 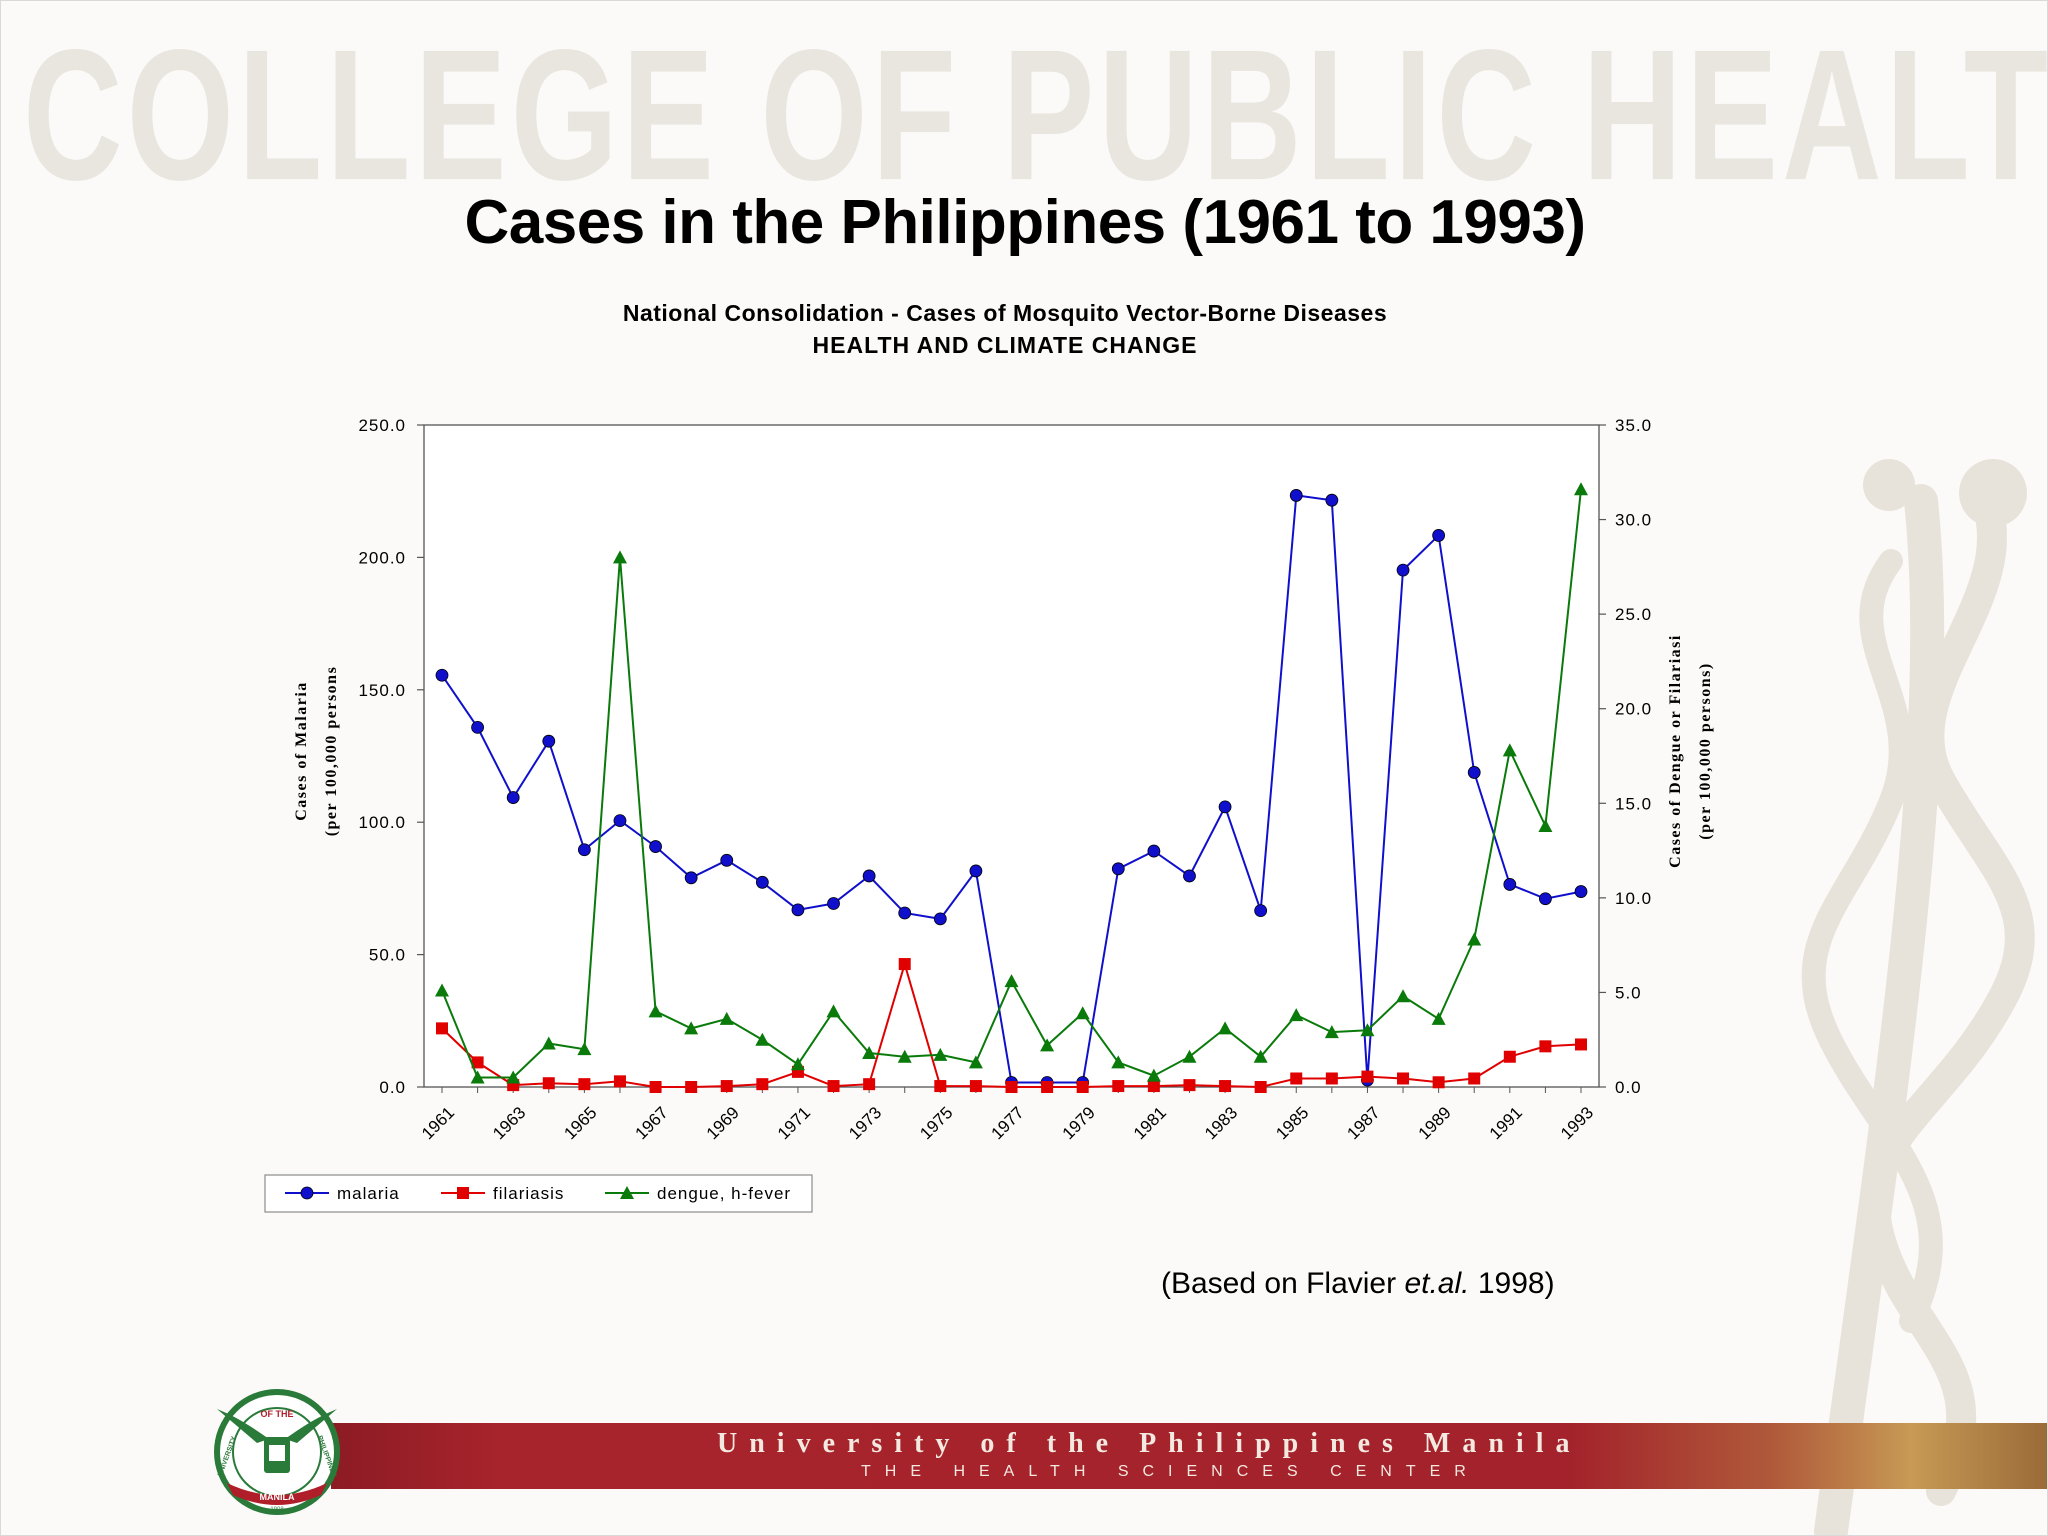 What do you see at coordinates (1512, 1283) in the screenshot?
I see `citation-suffix: 1998)` at bounding box center [1512, 1283].